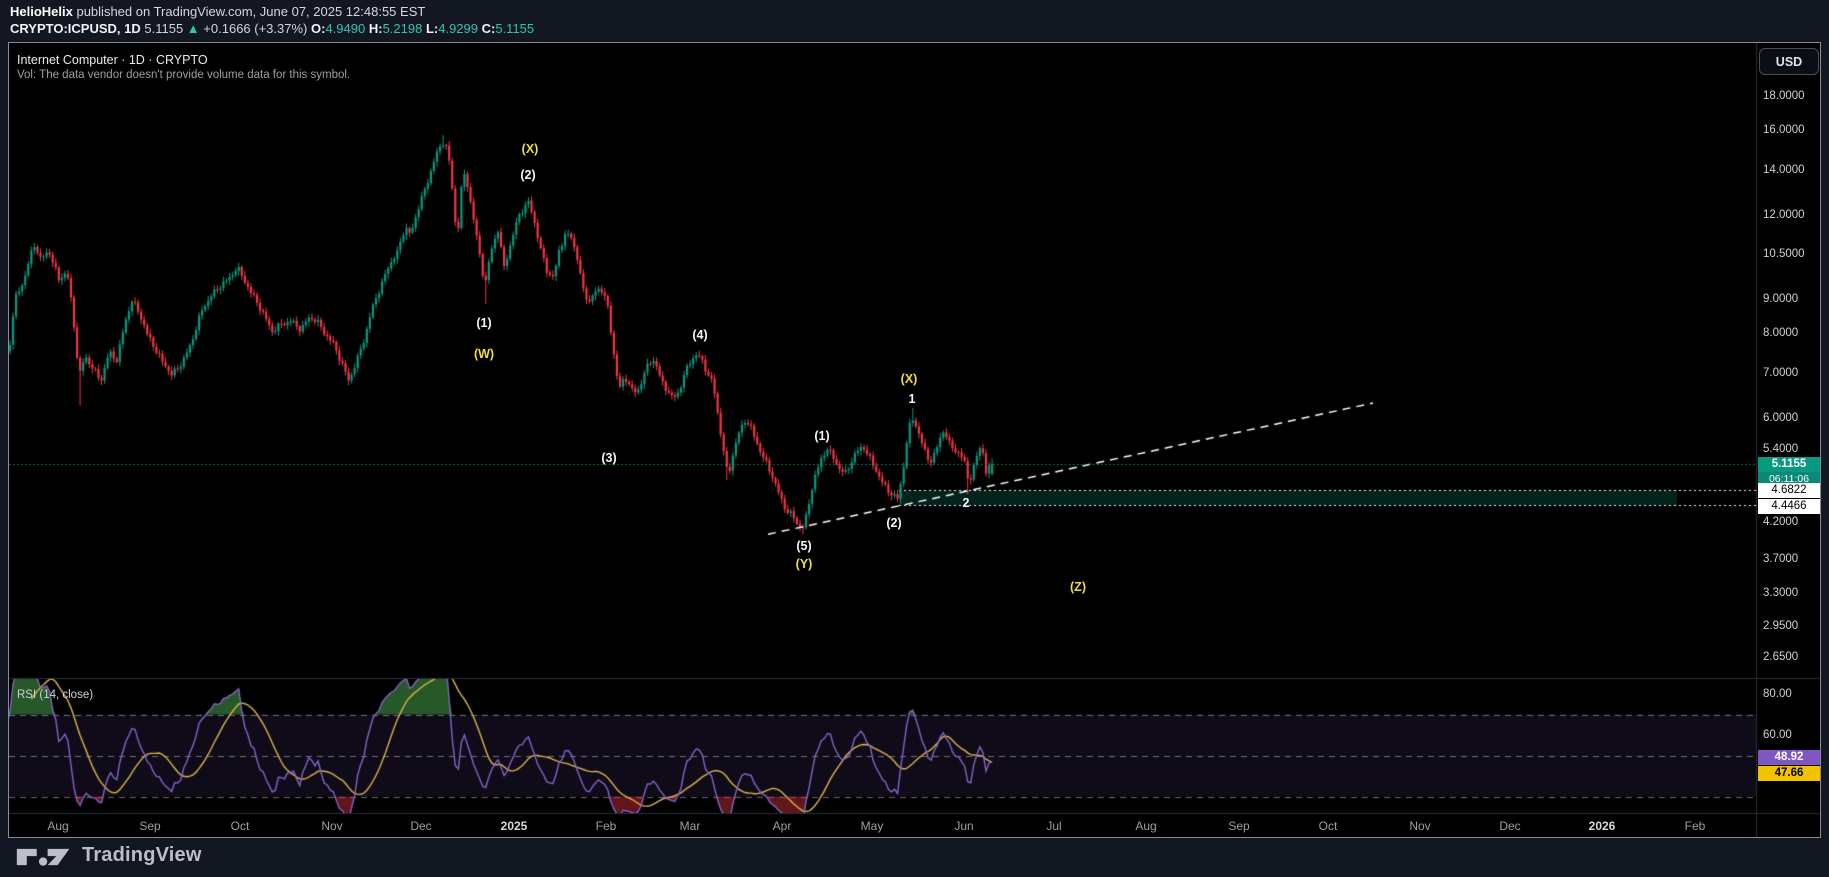  Describe the element at coordinates (1078, 587) in the screenshot. I see `wave-label: (Z)` at that location.